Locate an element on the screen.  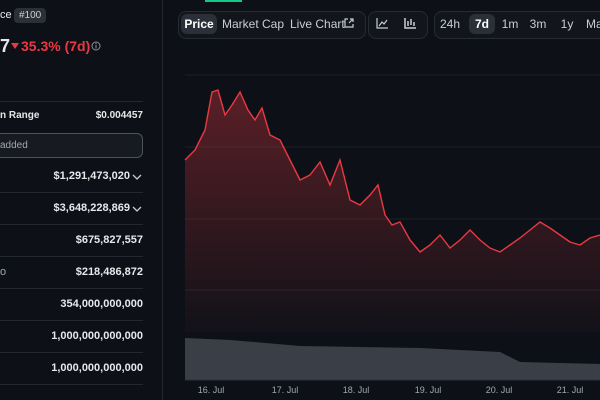
candle-icon is located at coordinates (410, 23).